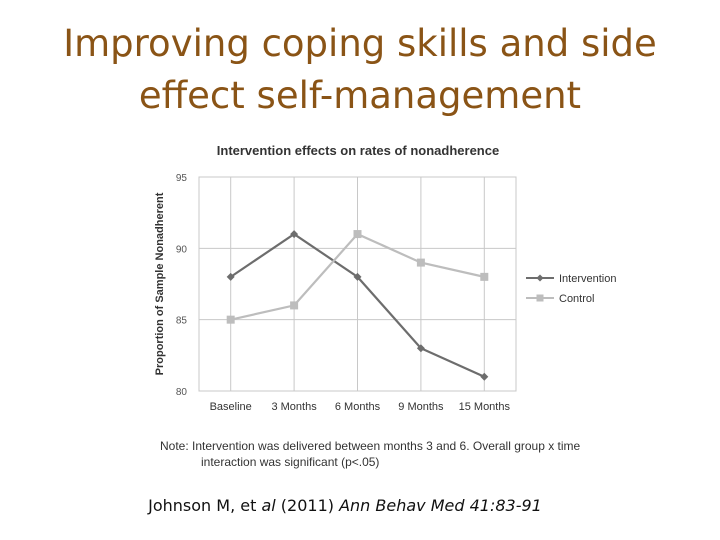 This screenshot has width=720, height=540. I want to click on x-tick-label-2: 6 Months, so click(358, 407).